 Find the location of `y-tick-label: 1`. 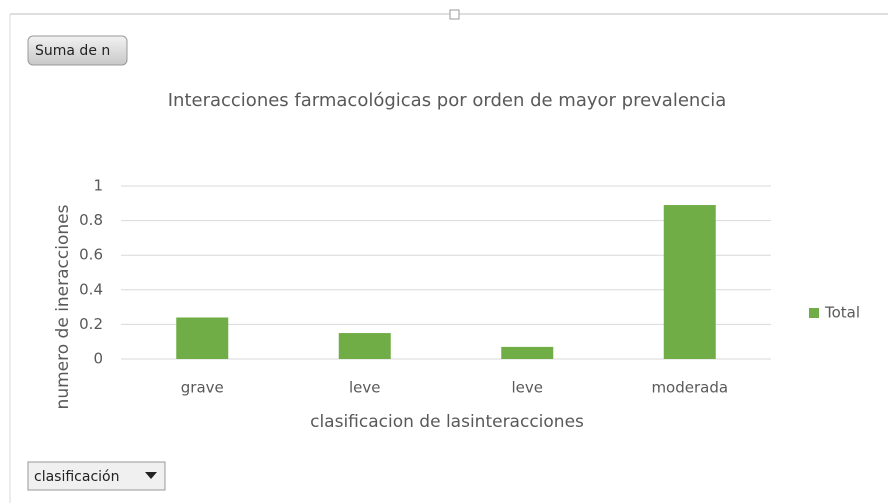

y-tick-label: 1 is located at coordinates (98, 186).